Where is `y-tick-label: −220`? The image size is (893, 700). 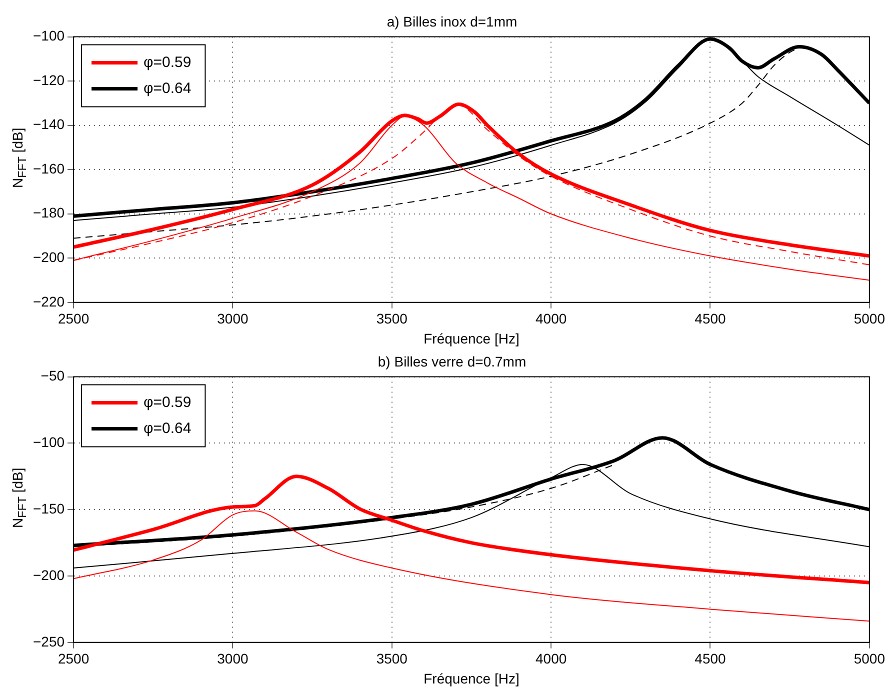 y-tick-label: −220 is located at coordinates (48, 301).